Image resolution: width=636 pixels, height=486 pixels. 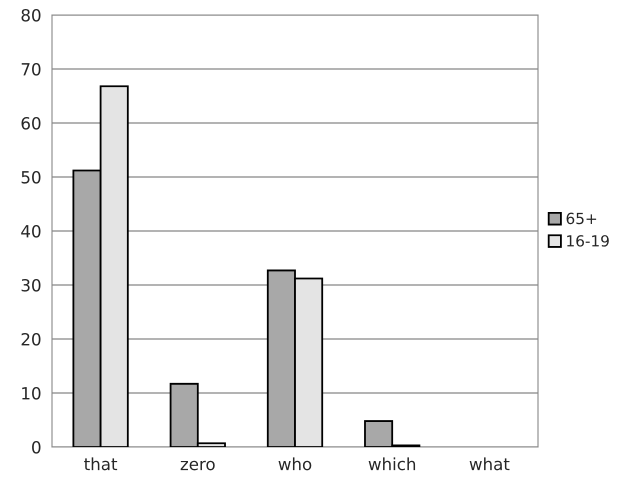 What do you see at coordinates (295, 463) in the screenshot?
I see `x-tick-label: who` at bounding box center [295, 463].